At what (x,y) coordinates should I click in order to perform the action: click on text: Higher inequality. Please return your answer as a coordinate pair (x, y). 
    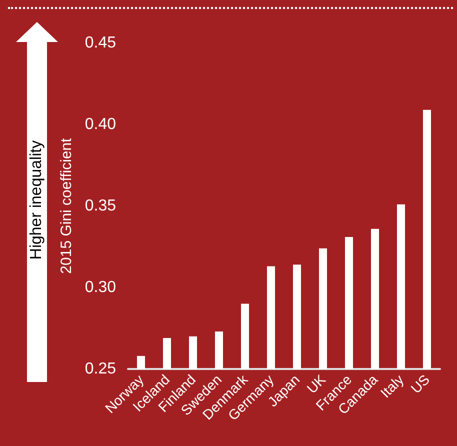
    Looking at the image, I should click on (37, 200).